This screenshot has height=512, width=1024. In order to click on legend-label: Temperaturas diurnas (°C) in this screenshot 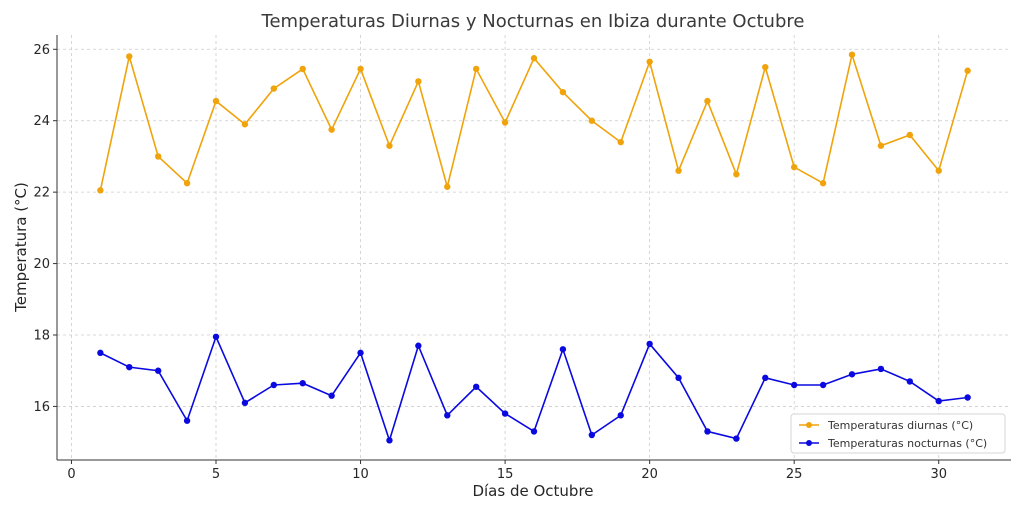, I will do `click(900, 425)`.